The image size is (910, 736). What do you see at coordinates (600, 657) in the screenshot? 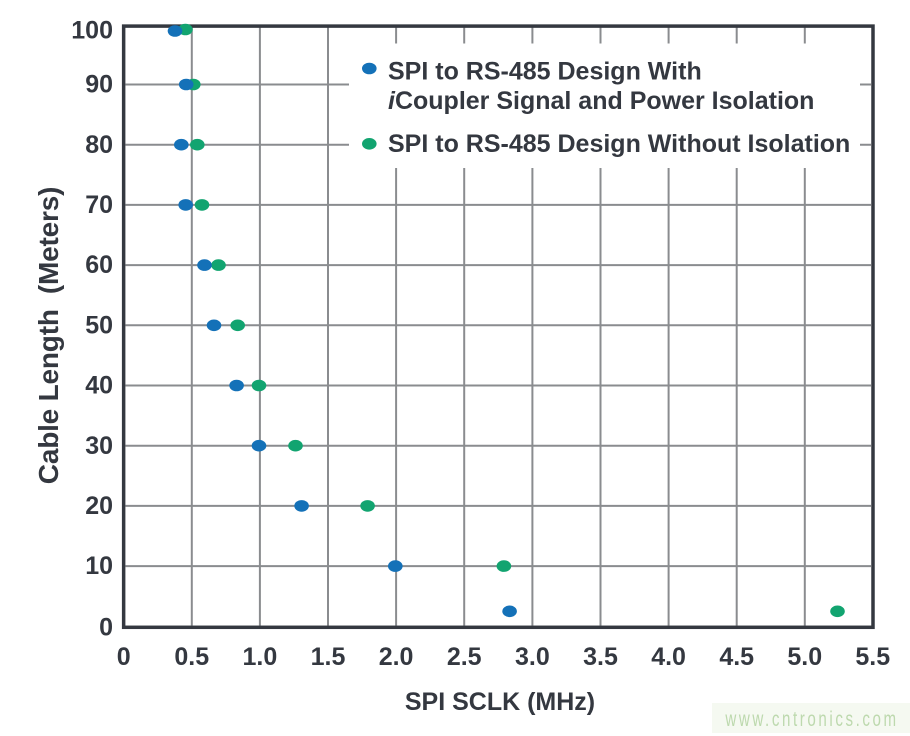
I see `svg-text: 3.5` at bounding box center [600, 657].